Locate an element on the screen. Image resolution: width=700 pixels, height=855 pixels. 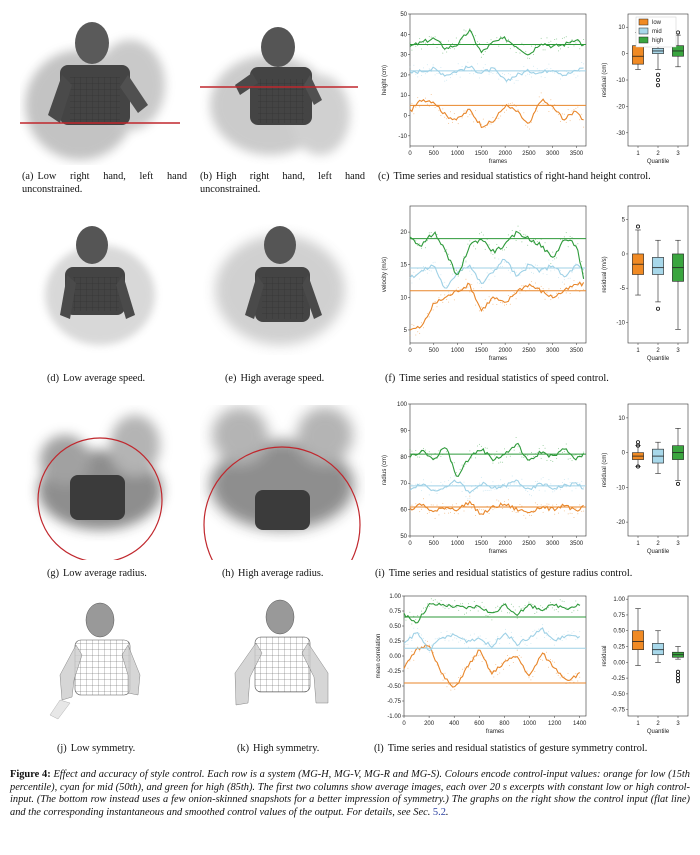
legend-swatch-high is located at coordinates (643, 40).